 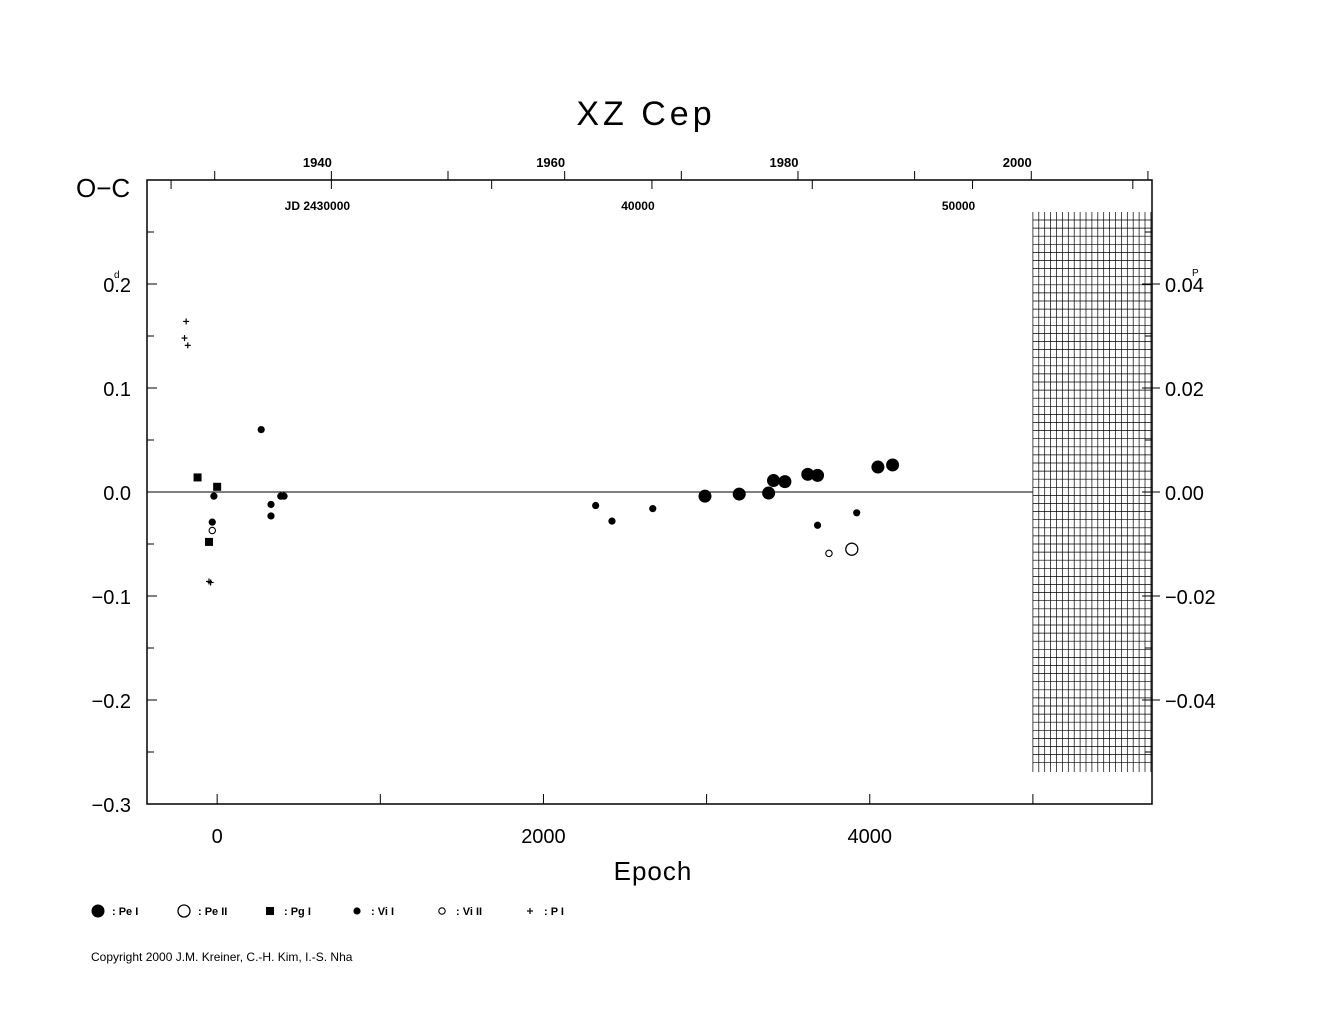 What do you see at coordinates (653, 871) in the screenshot?
I see `x-axis-label: Epoch` at bounding box center [653, 871].